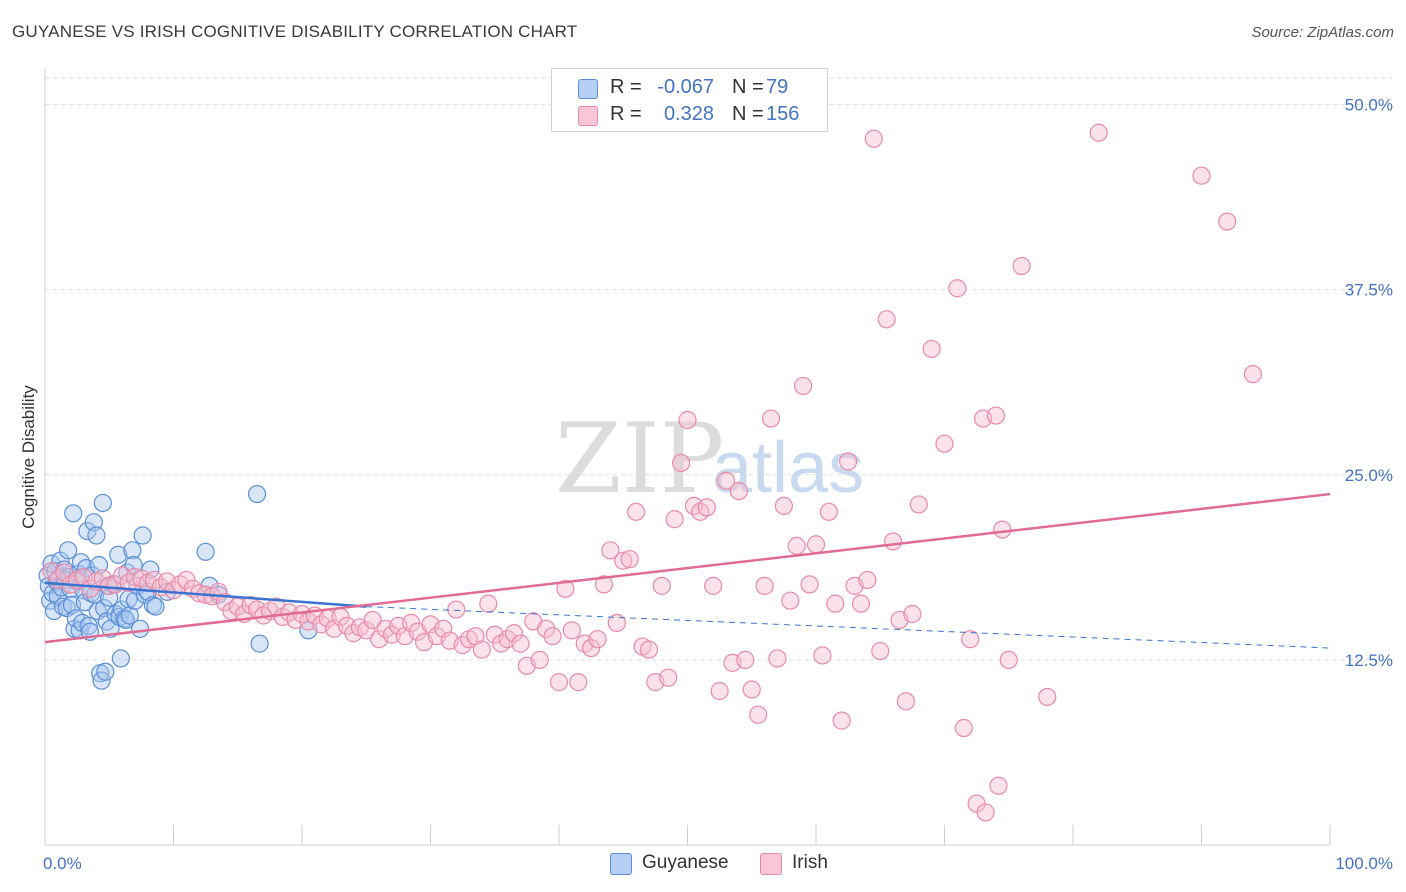 The image size is (1406, 892). Describe the element at coordinates (621, 864) in the screenshot. I see `guyanese-swatch` at that location.